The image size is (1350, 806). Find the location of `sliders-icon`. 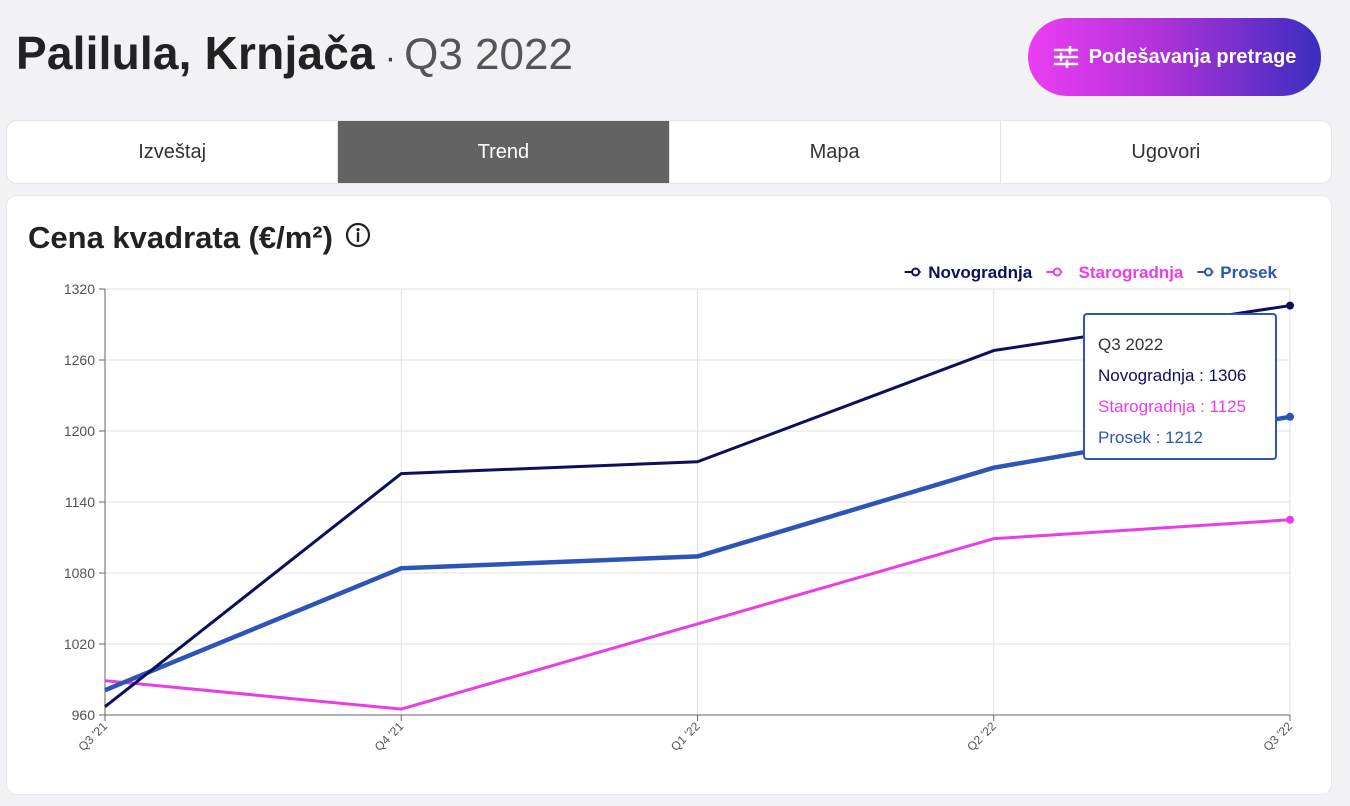

sliders-icon is located at coordinates (1066, 57).